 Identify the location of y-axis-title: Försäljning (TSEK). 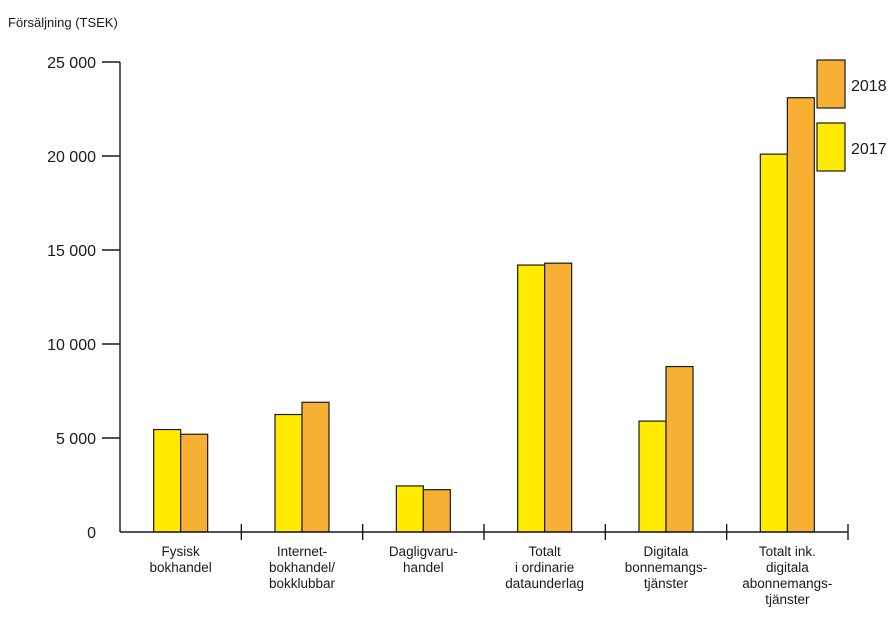
(63, 22).